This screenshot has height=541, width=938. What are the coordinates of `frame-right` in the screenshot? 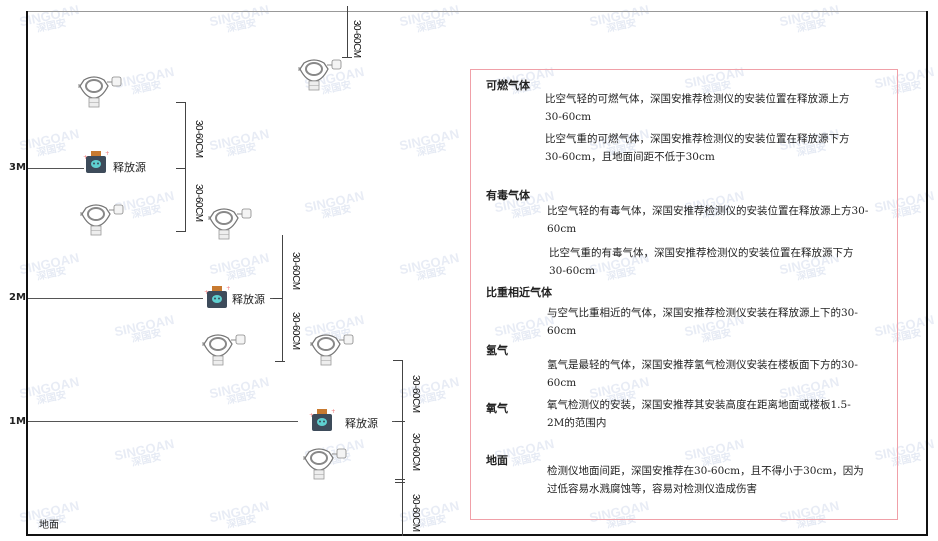 It's located at (927, 273).